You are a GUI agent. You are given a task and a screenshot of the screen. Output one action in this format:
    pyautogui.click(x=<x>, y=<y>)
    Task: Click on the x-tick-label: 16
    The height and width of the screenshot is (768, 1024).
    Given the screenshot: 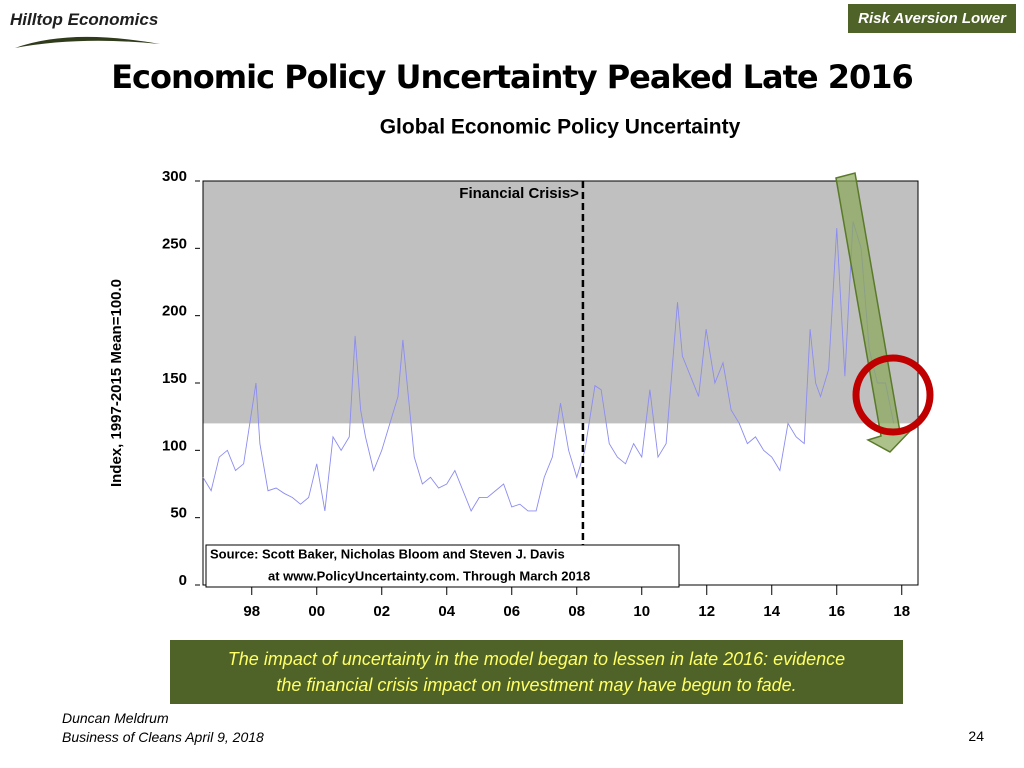 What is the action you would take?
    pyautogui.click(x=836, y=611)
    